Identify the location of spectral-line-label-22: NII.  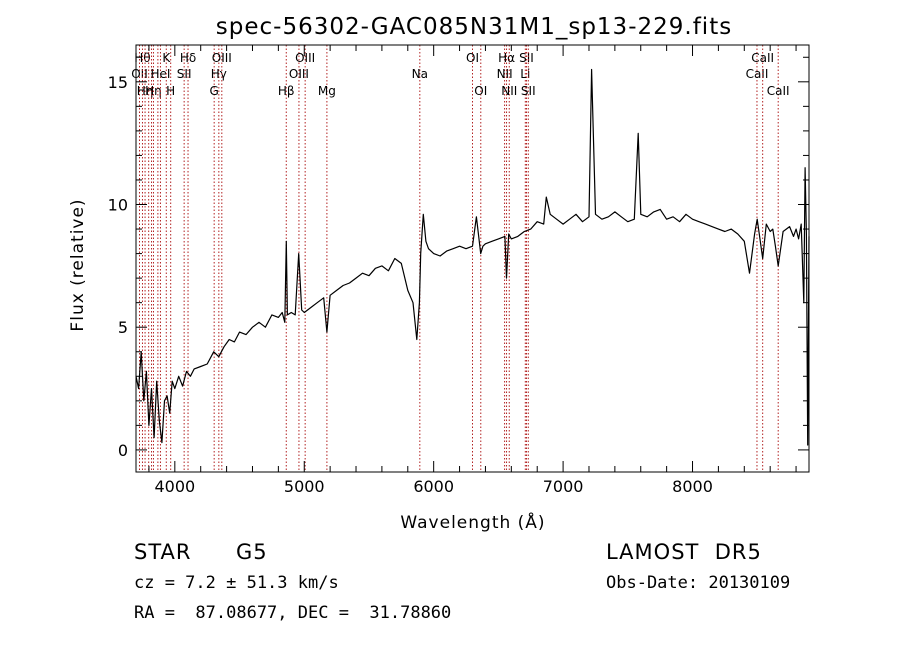
(505, 74).